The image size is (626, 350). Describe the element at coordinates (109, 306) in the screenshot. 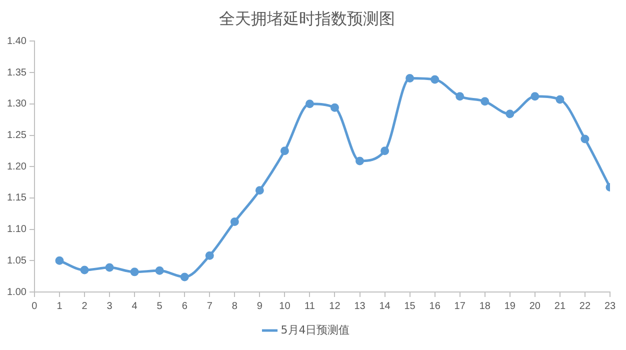

I see `x-tick-label: 3` at that location.